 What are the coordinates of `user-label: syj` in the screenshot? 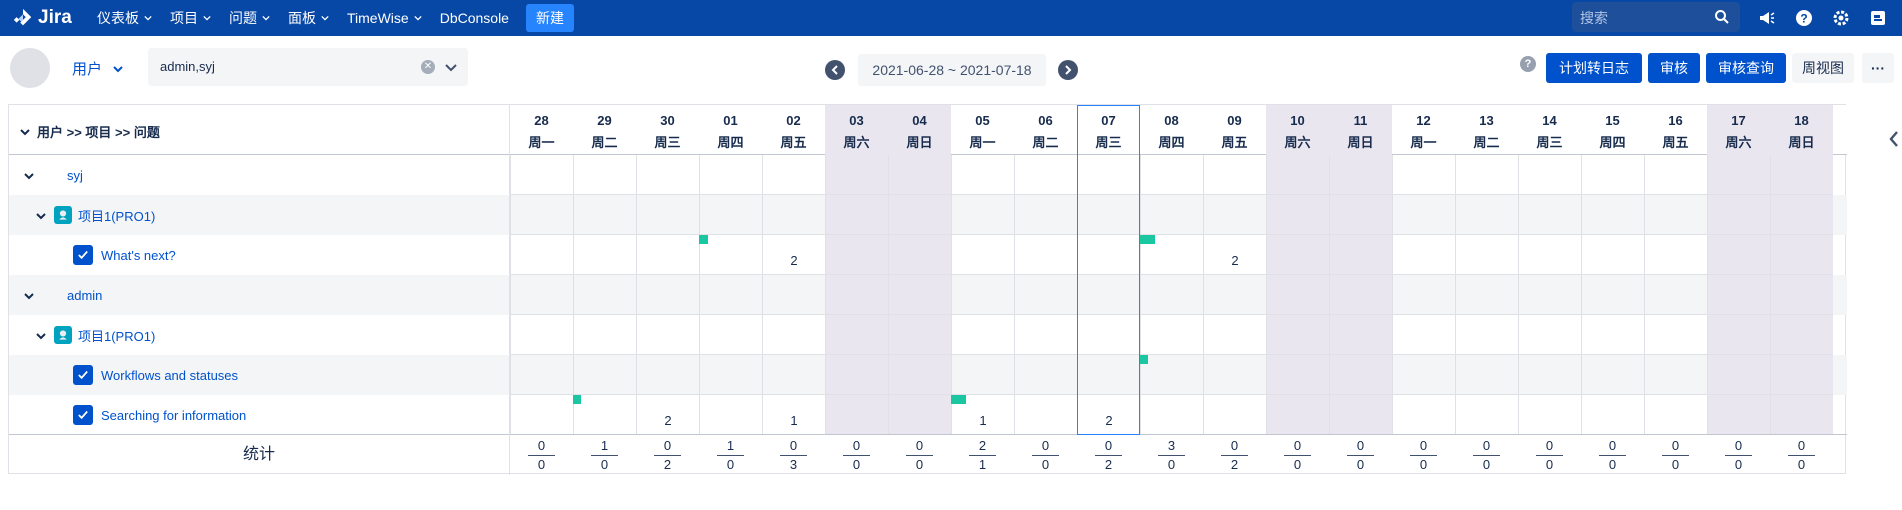 It's located at (75, 175).